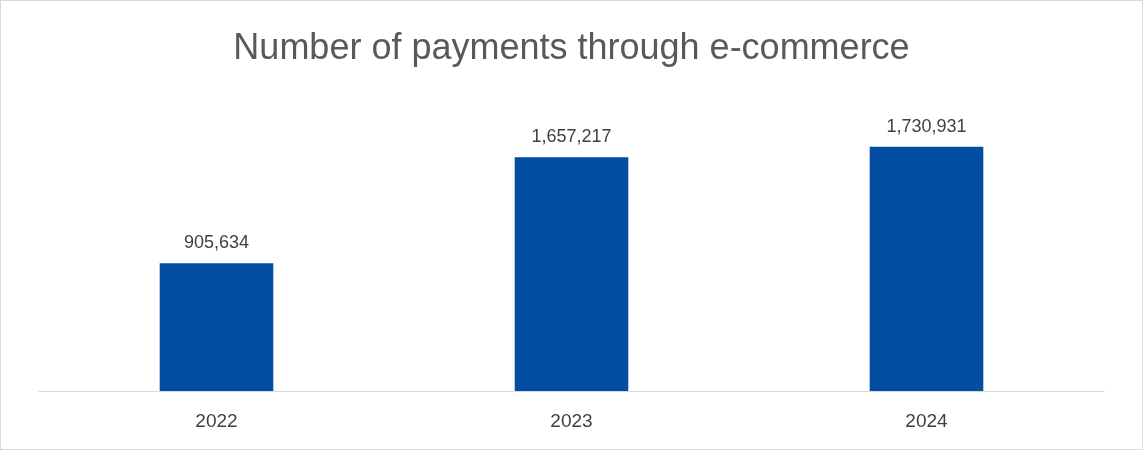  What do you see at coordinates (927, 420) in the screenshot?
I see `x-tick-label: 2024` at bounding box center [927, 420].